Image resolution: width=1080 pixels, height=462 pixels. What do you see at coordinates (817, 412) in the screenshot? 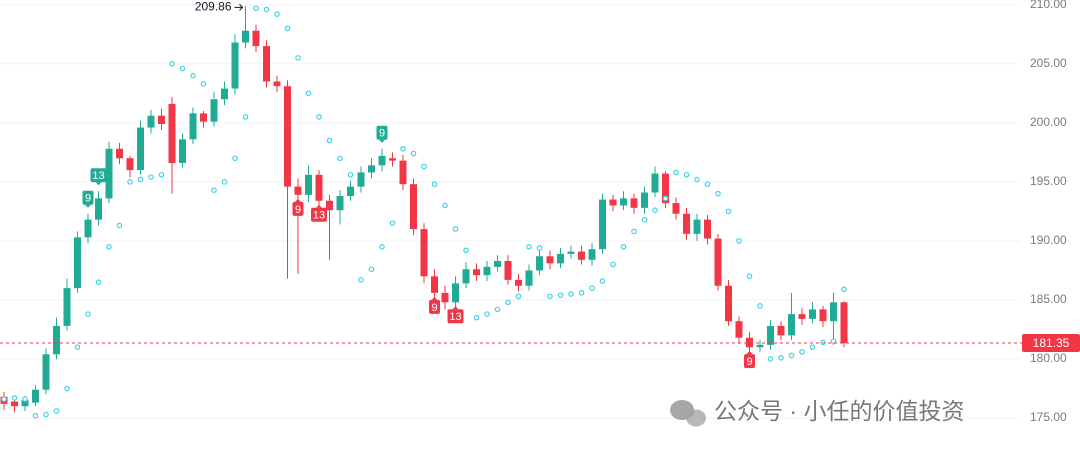
I see `watermark: 公众号 · 小任的价值投资` at bounding box center [817, 412].